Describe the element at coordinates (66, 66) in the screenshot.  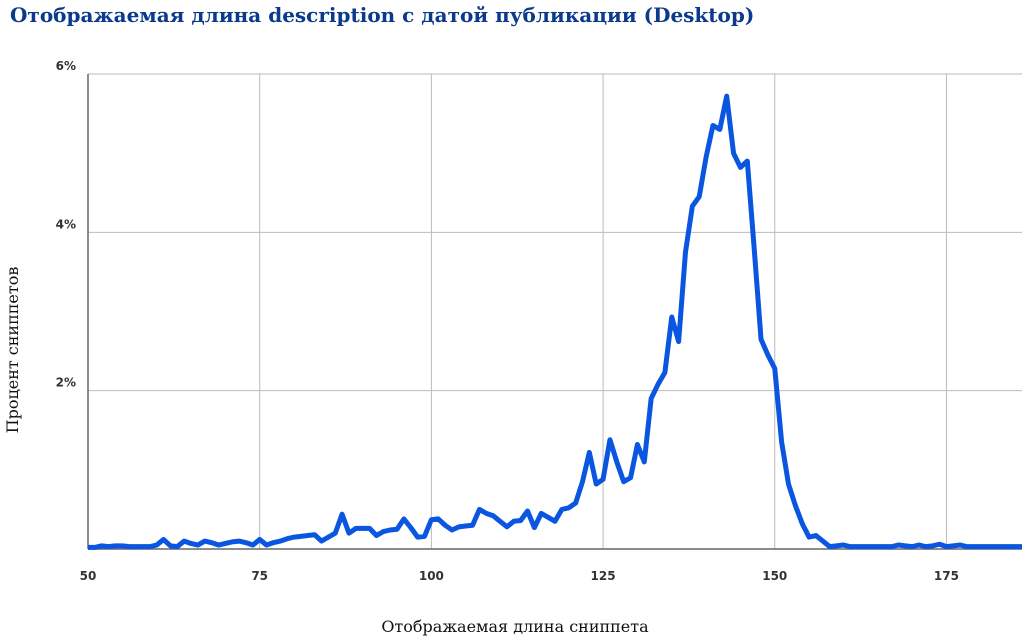
I see `y-tick-label: 6%` at that location.